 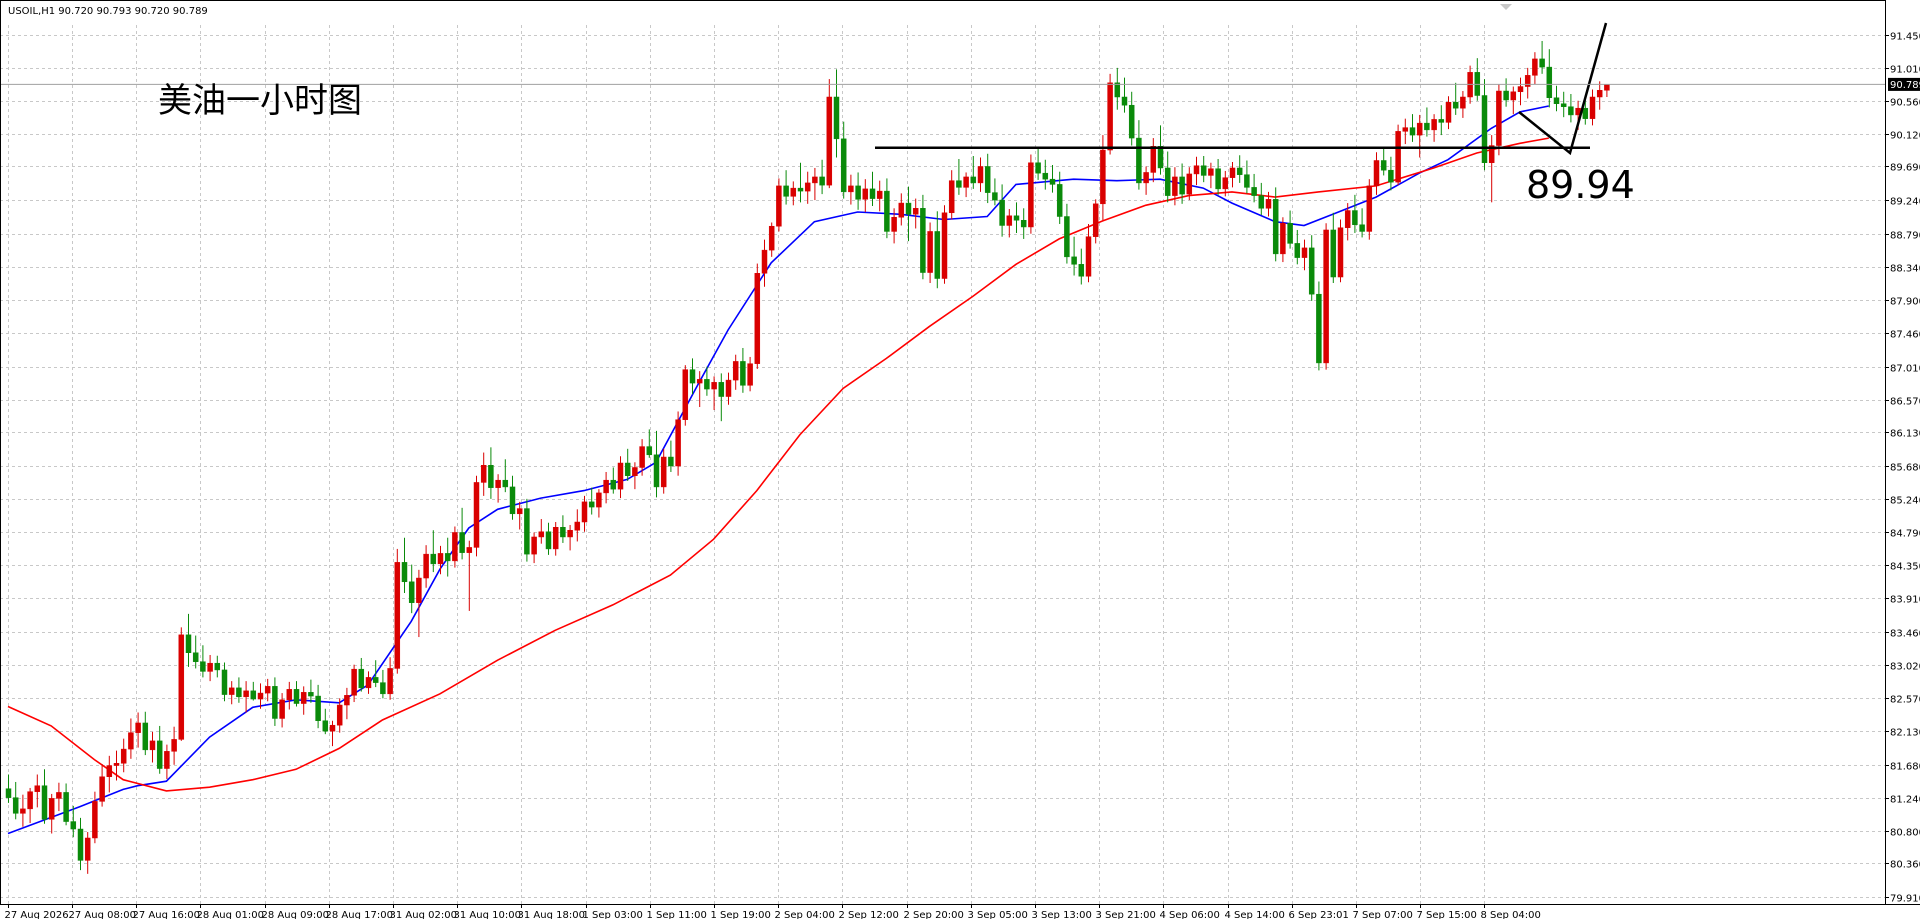 I want to click on x-tick-label: 6 Sep 23:01, so click(x=1319, y=914).